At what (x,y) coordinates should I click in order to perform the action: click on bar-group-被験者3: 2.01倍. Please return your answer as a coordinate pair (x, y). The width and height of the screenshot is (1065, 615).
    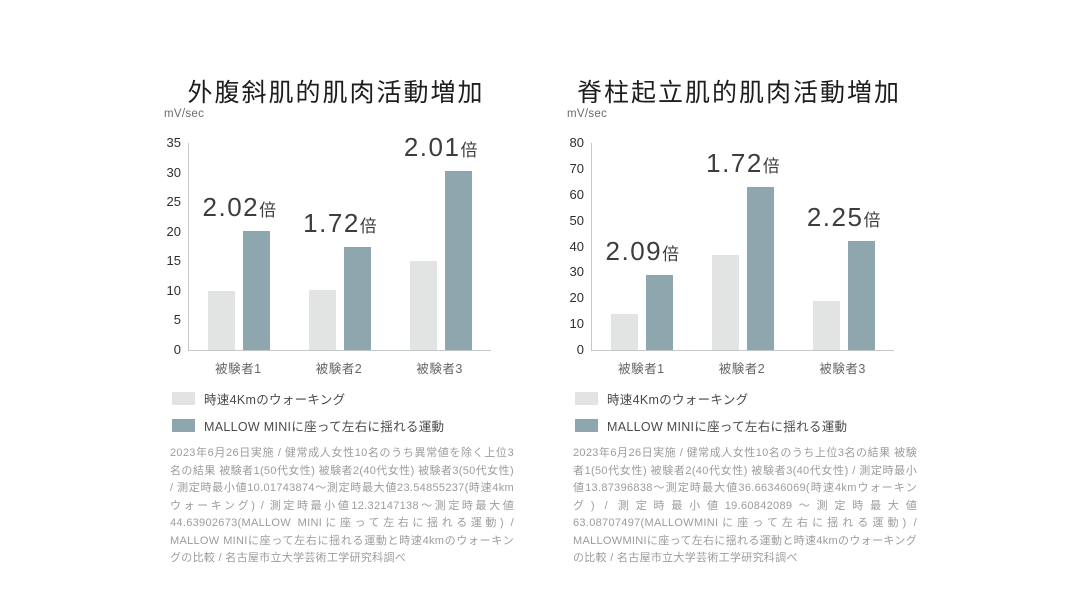
    Looking at the image, I should click on (440, 242).